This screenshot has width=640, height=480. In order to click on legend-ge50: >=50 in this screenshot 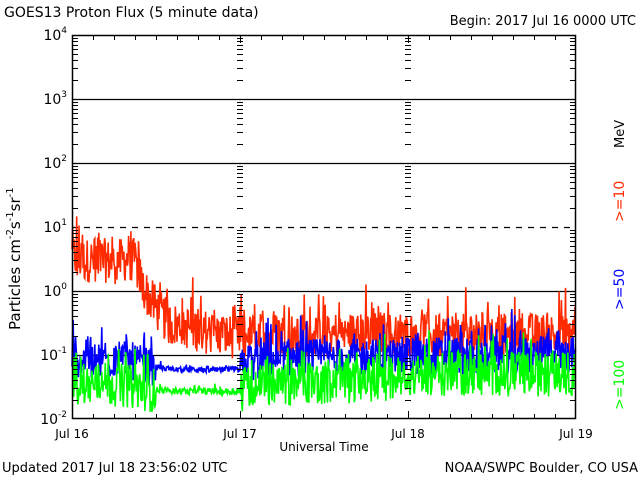, I will do `click(620, 289)`.